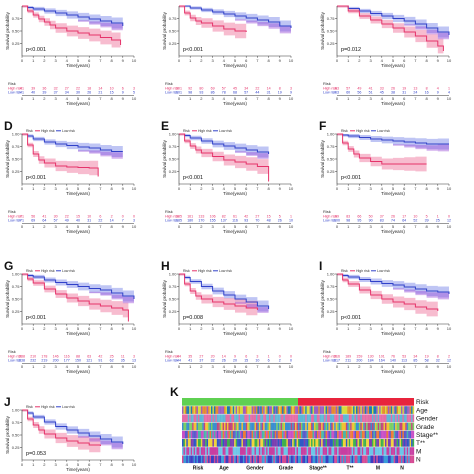  What do you see at coordinates (382, 217) in the screenshot?
I see `risk-count-high: 37` at bounding box center [382, 217].